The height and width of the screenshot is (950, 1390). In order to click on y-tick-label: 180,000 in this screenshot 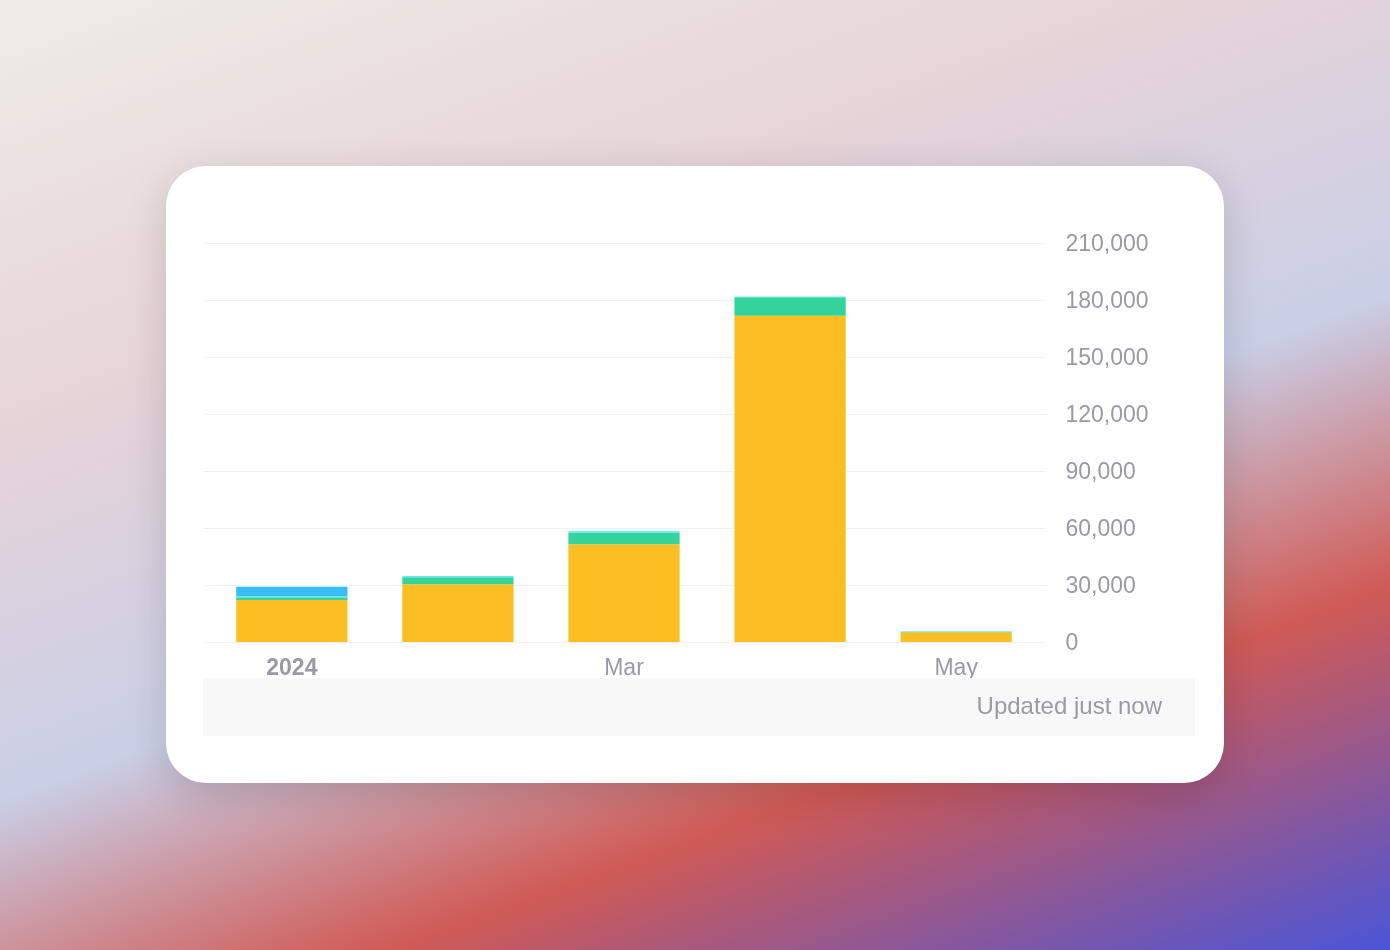, I will do `click(1107, 299)`.